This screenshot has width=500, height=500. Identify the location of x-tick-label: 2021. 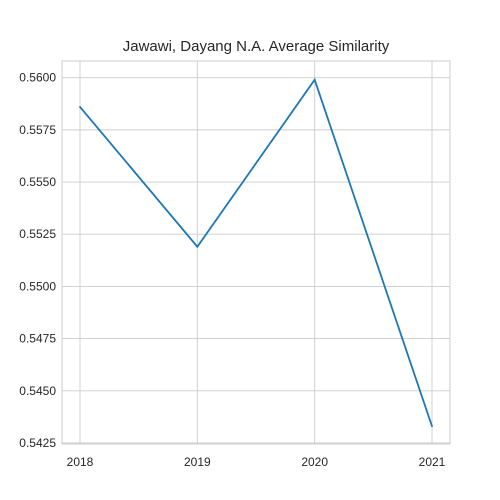
(432, 462).